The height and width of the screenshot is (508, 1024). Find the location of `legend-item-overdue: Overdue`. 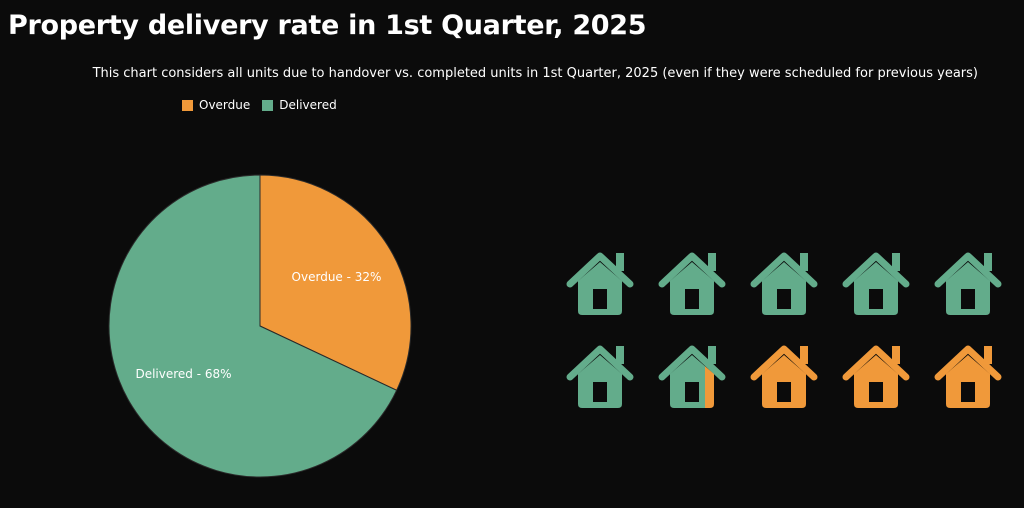

legend-item-overdue: Overdue is located at coordinates (216, 105).